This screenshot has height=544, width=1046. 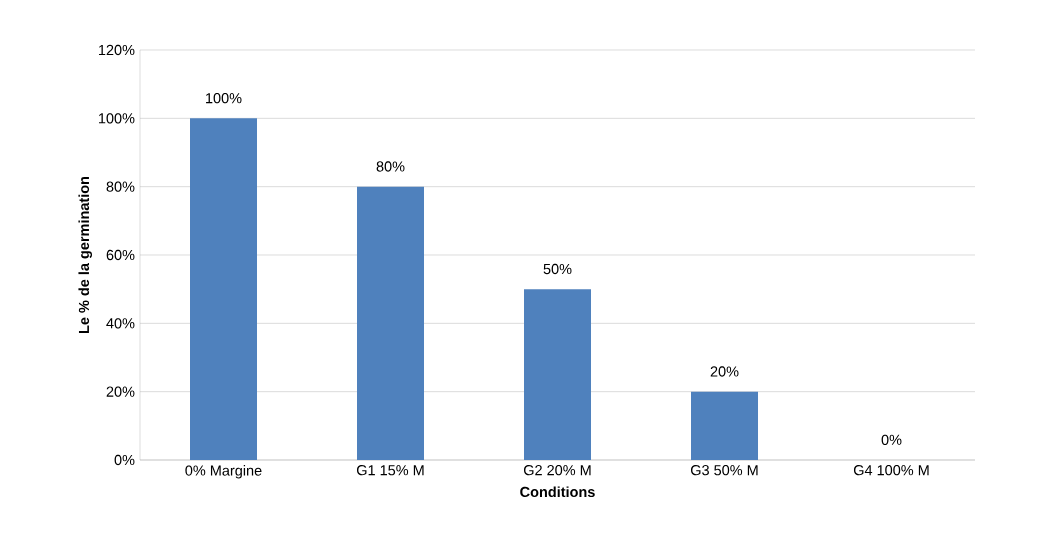 I want to click on y-tick-label: 100%, so click(x=116, y=118).